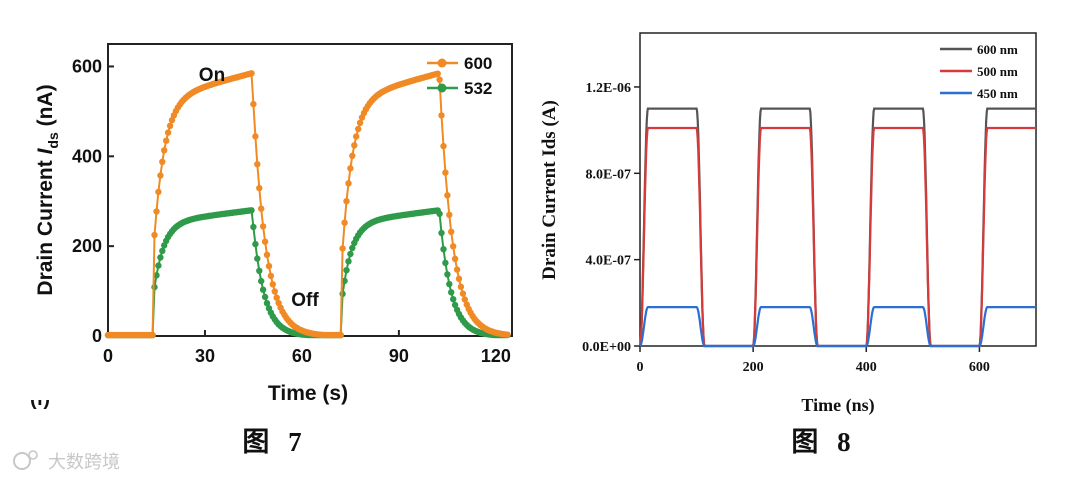 The image size is (1075, 481). I want to click on chart1-y-tick-label: 200, so click(87, 246).